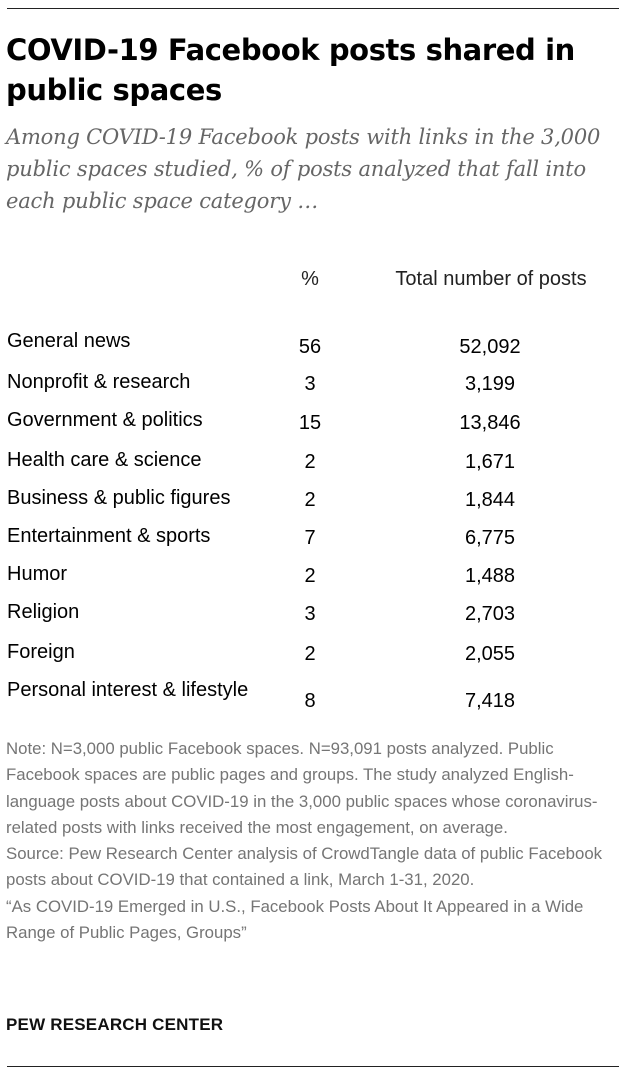 Image resolution: width=626 pixels, height=1074 pixels. I want to click on row-percent-value: 56, so click(310, 347).